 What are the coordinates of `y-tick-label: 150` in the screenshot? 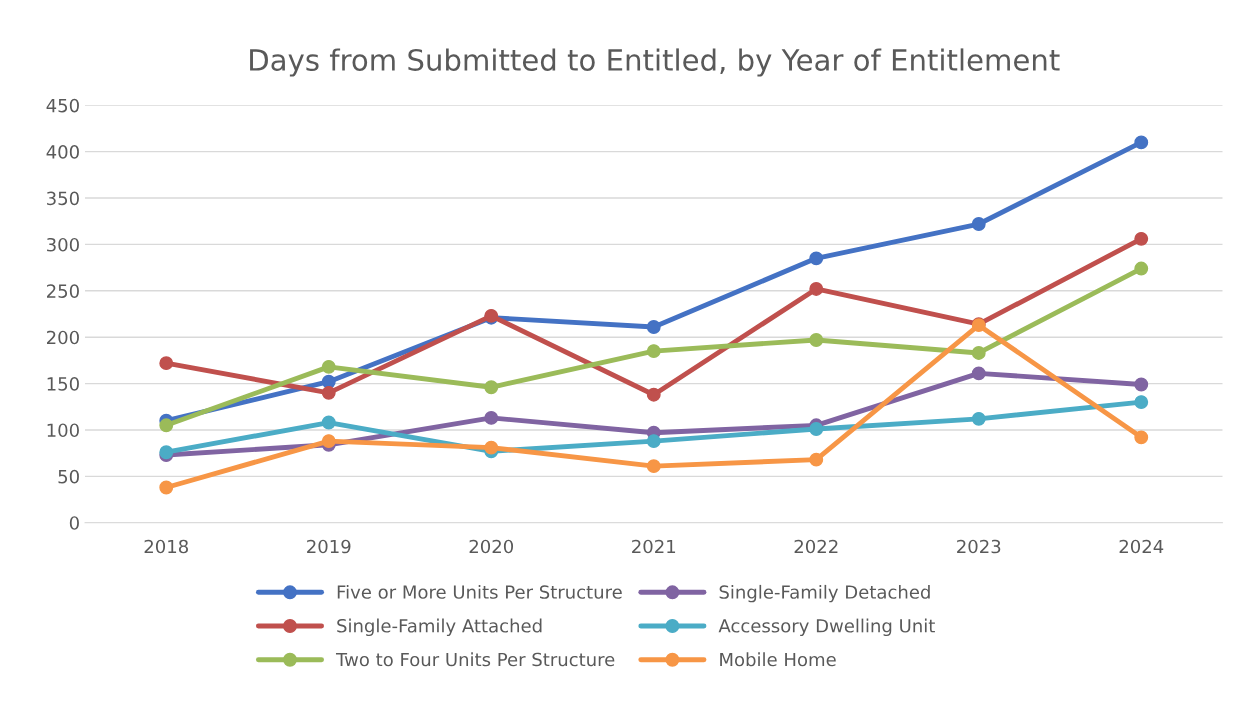 It's located at (63, 384).